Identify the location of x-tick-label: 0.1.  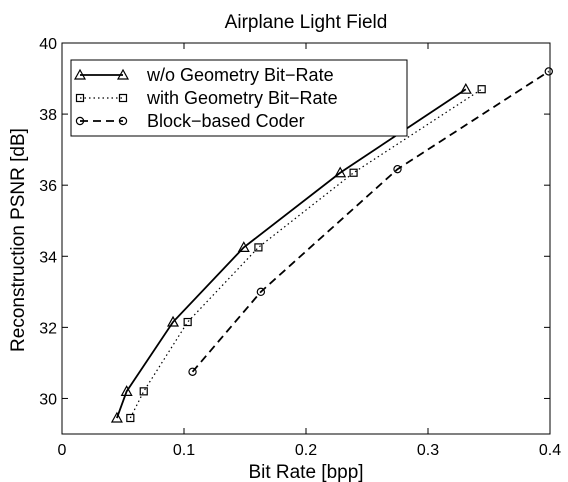
(184, 450).